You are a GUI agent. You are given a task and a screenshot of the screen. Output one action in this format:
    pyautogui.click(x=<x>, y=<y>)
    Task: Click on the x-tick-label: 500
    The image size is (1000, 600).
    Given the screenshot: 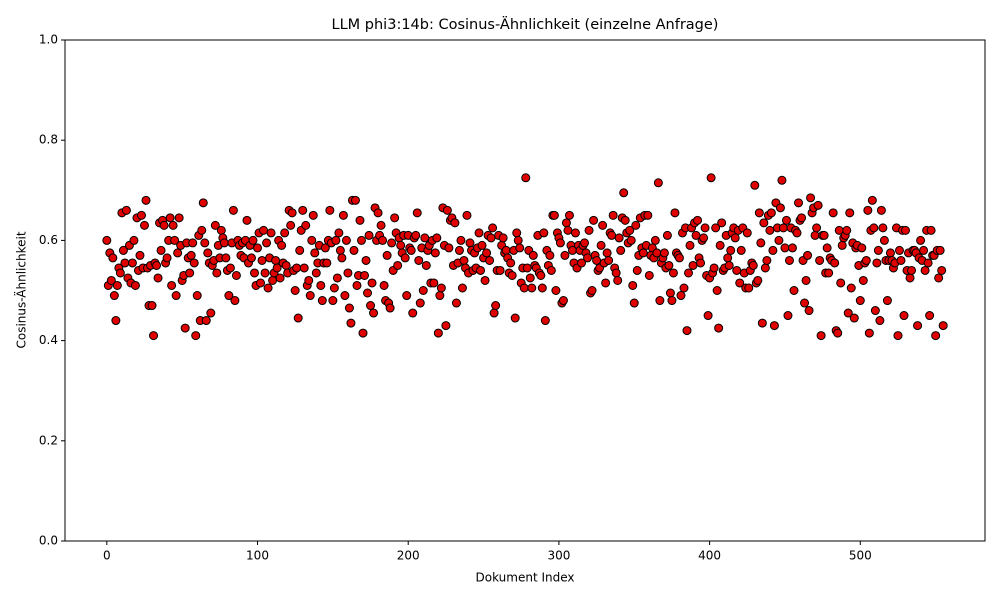 What is the action you would take?
    pyautogui.click(x=860, y=556)
    